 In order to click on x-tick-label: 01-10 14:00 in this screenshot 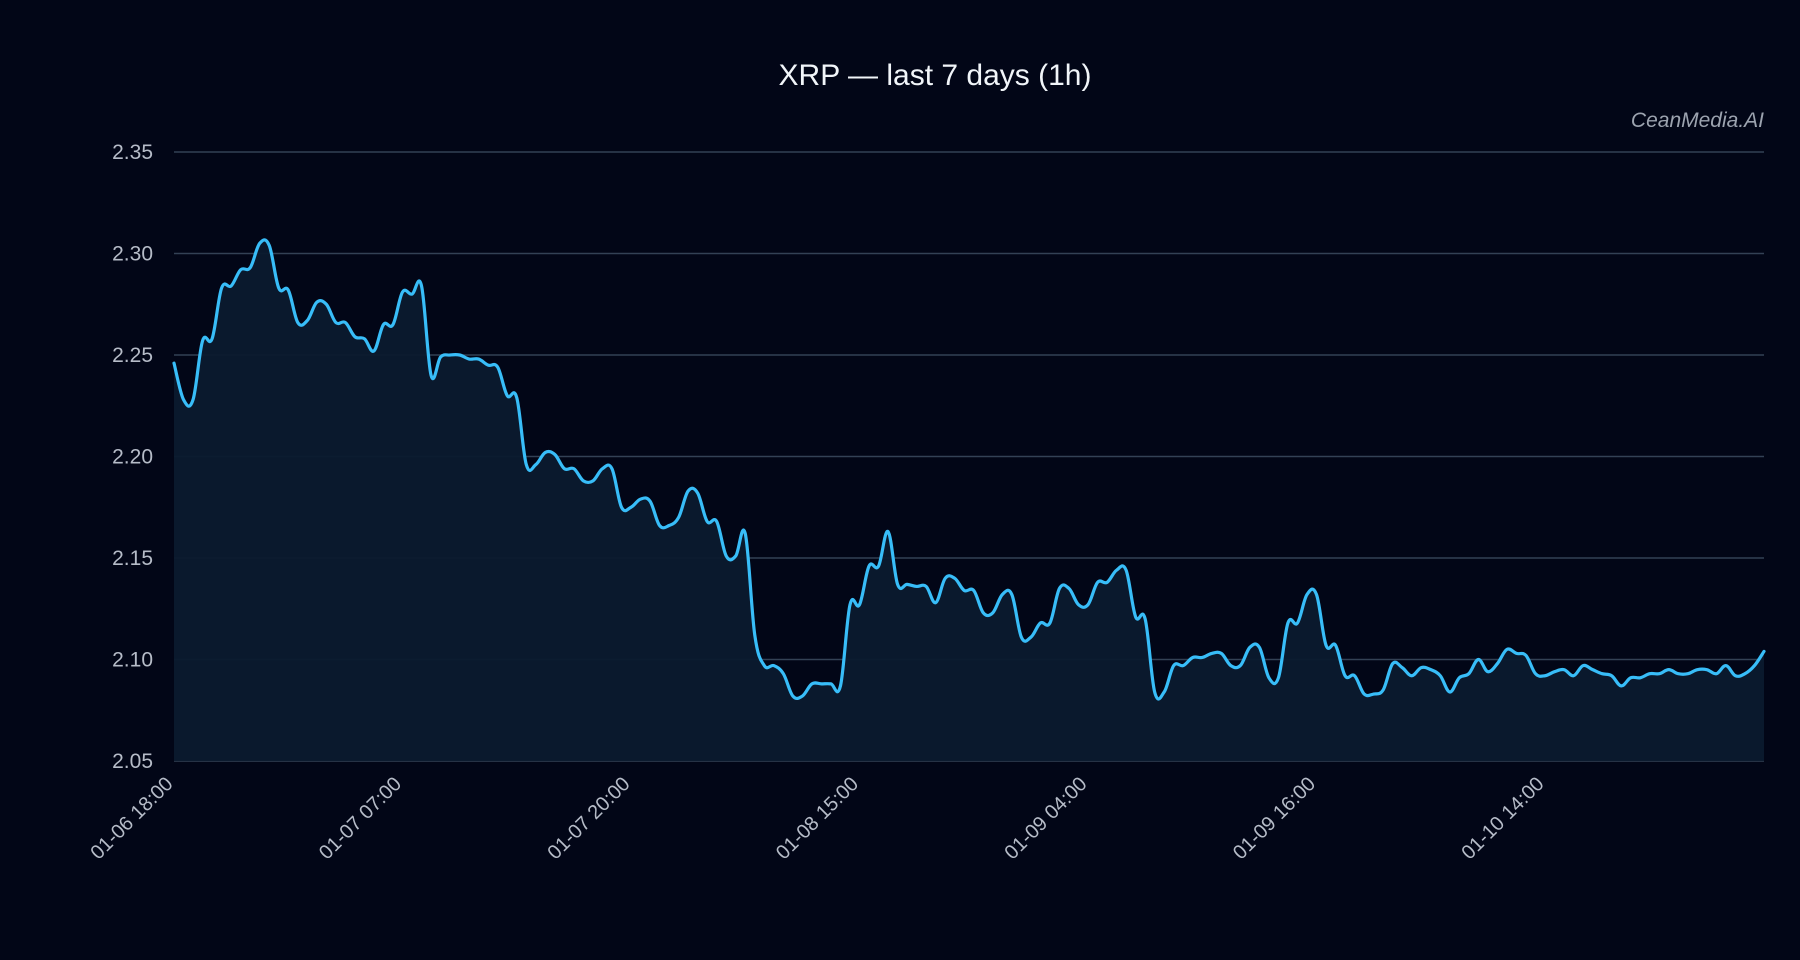, I will do `click(1502, 818)`.